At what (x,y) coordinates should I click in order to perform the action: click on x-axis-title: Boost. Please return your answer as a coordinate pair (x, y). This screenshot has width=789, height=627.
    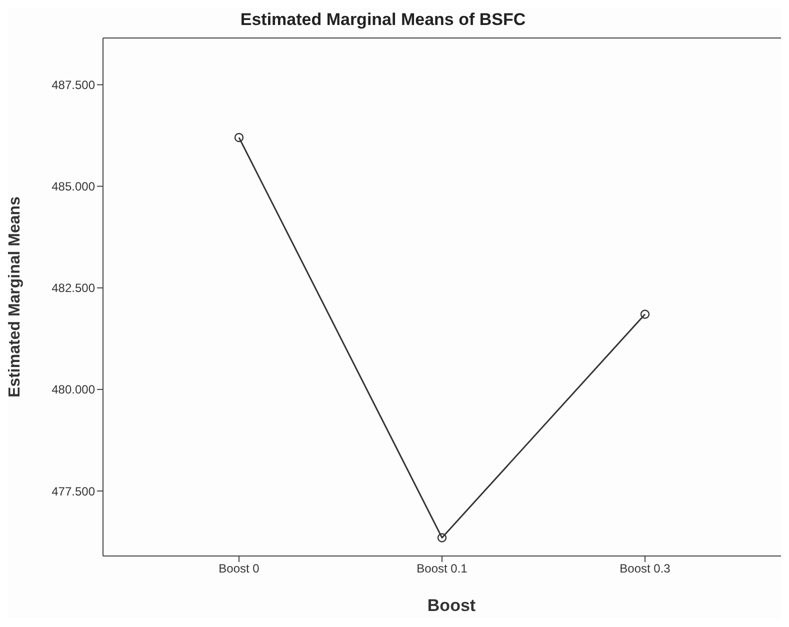
    Looking at the image, I should click on (451, 606).